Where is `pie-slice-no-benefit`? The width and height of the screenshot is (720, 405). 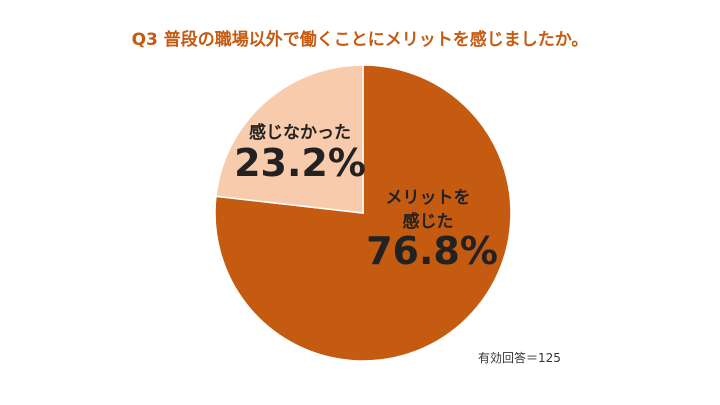
pie-slice-no-benefit is located at coordinates (289, 139).